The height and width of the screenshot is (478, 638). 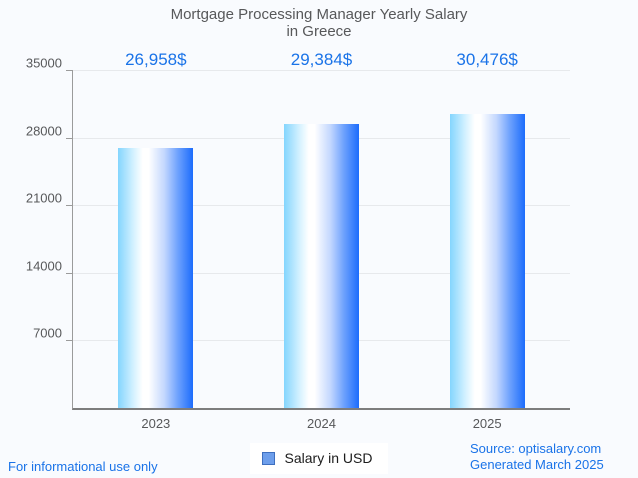 What do you see at coordinates (83, 466) in the screenshot?
I see `disclaimer-text: For informational use only` at bounding box center [83, 466].